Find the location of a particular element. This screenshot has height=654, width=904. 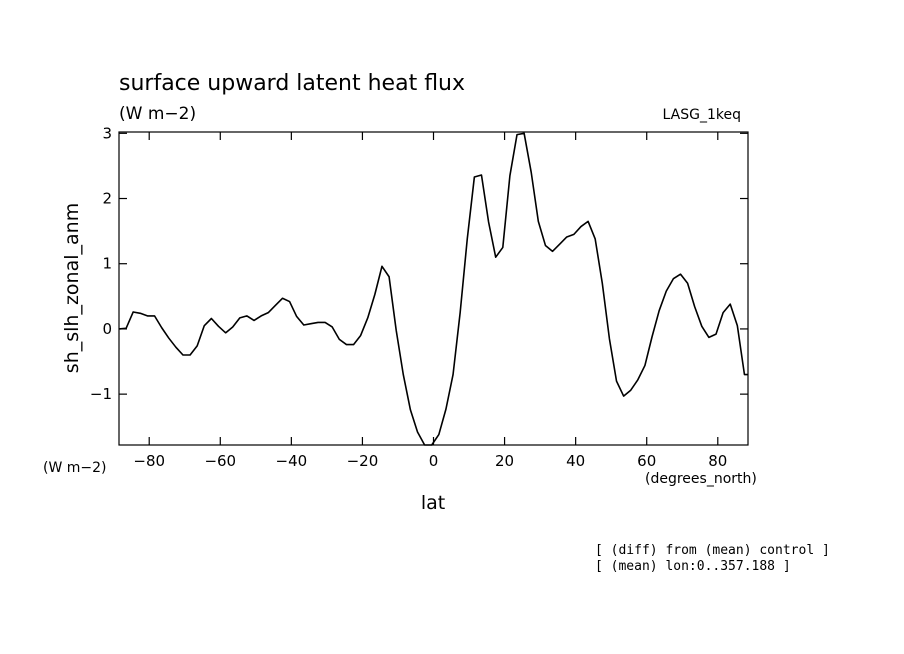

y-tick-label: 3 is located at coordinates (107, 133).